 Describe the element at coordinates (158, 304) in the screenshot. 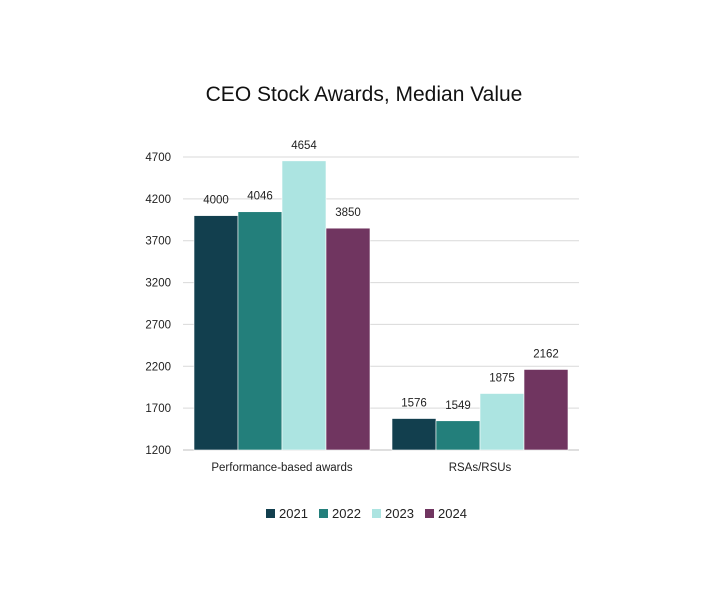

I see `y-axis-ticks: 1200 1700 2200 2700 3200 3700 4200 4700` at that location.